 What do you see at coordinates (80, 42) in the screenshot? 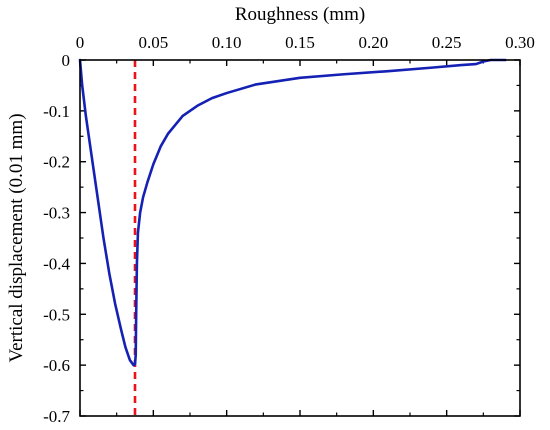
I see `x-tick-label: 0` at bounding box center [80, 42].